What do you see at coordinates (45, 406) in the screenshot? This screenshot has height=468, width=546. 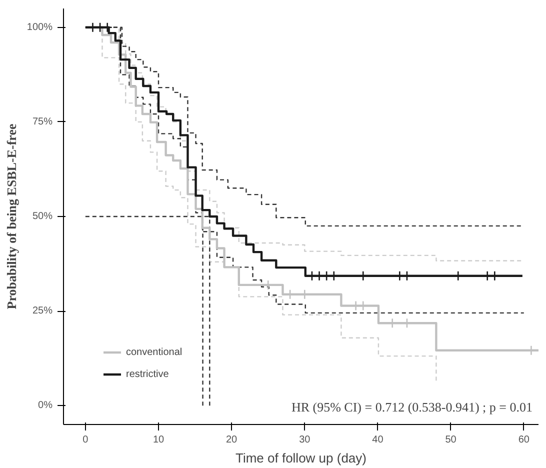 I see `y-tick-label: 0%` at bounding box center [45, 406].